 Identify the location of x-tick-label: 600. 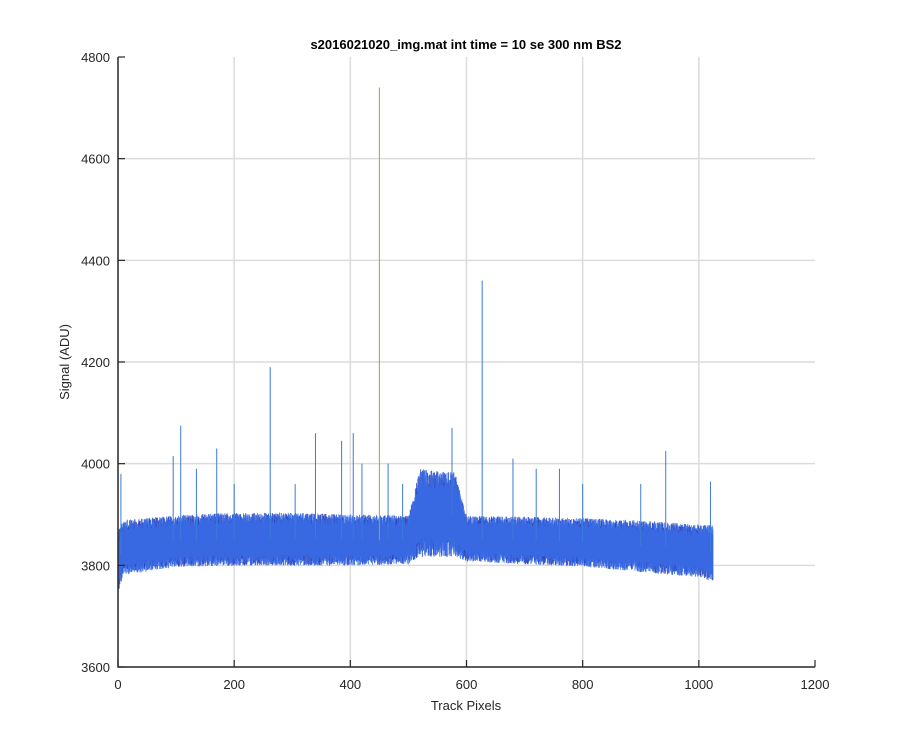
(467, 684).